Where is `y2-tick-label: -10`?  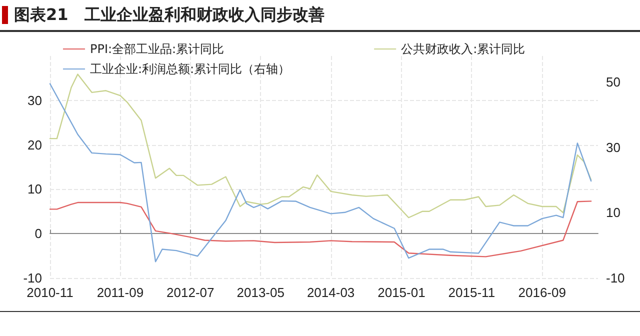 y2-tick-label: -10 is located at coordinates (615, 278).